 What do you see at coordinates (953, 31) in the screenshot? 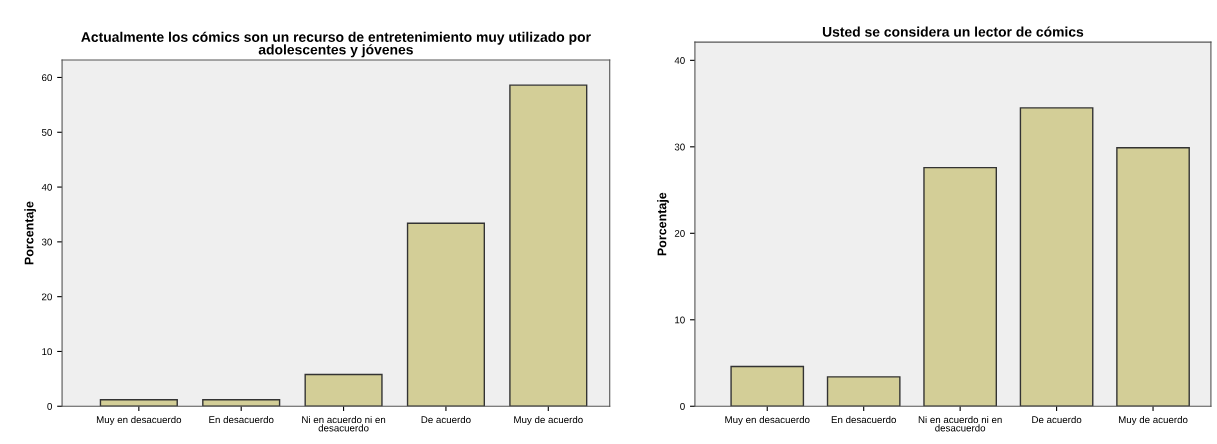
I see `chart-title: Usted se considera un lector de cómics` at bounding box center [953, 31].